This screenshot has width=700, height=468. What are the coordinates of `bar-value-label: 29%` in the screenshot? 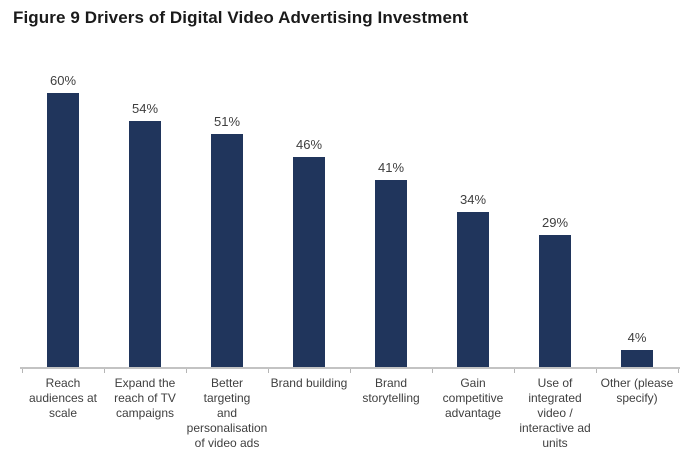 It's located at (555, 222).